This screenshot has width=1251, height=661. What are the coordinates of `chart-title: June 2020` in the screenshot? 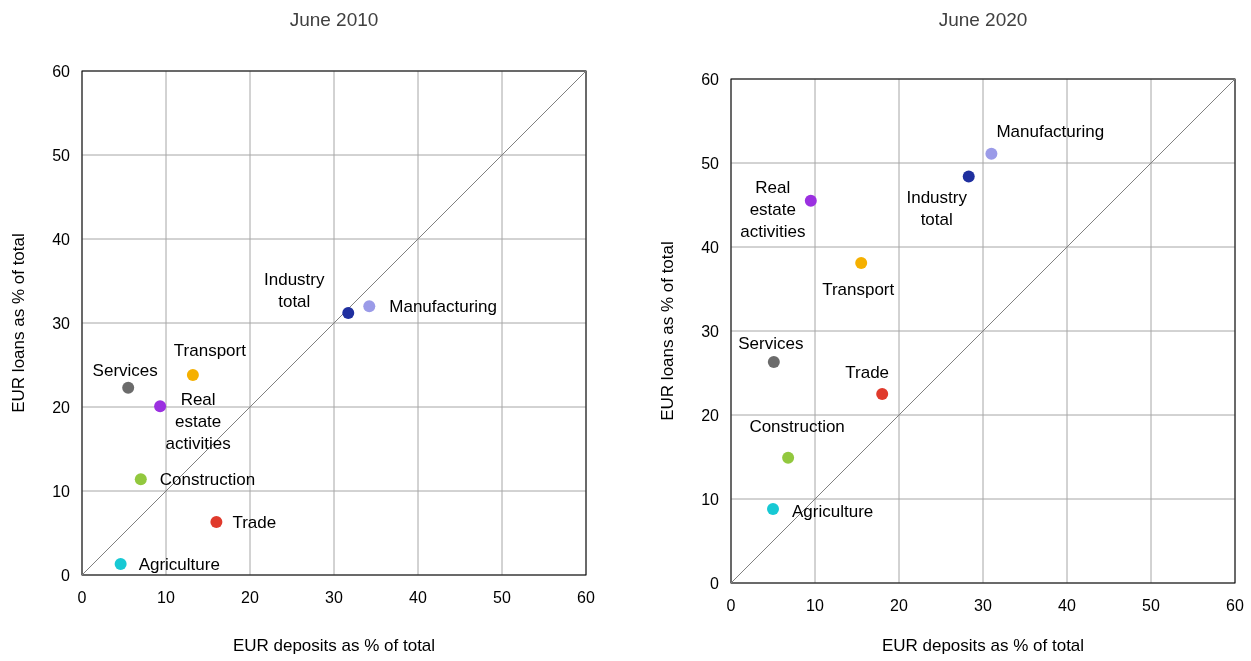 It's located at (983, 19).